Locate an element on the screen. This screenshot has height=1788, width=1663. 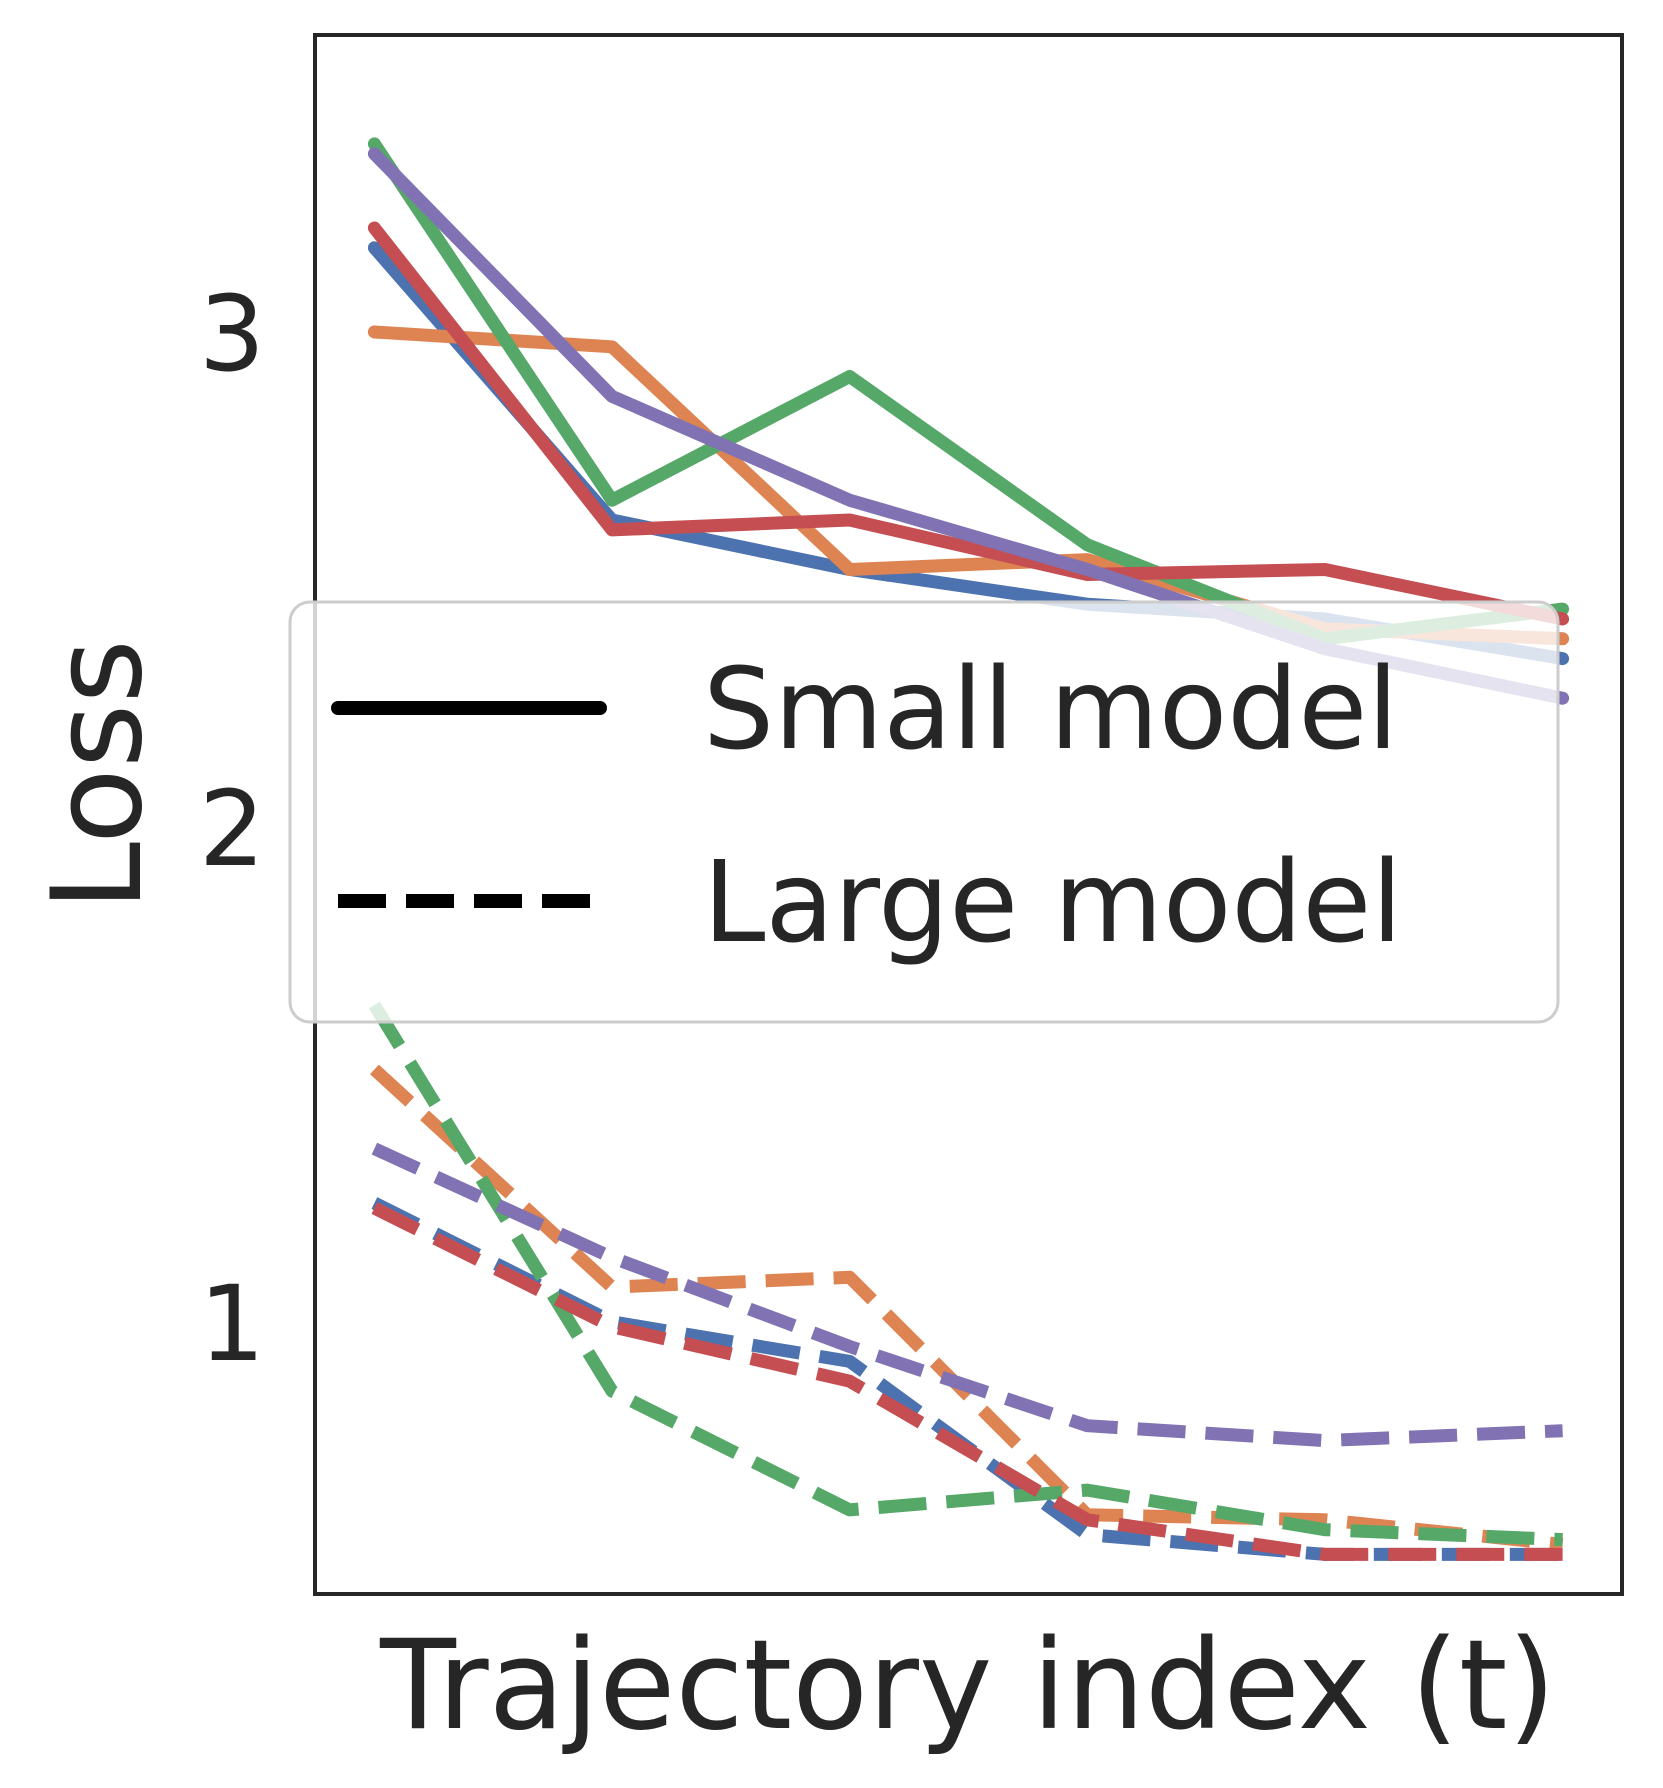
series-line-purple-large is located at coordinates (967, 1295).